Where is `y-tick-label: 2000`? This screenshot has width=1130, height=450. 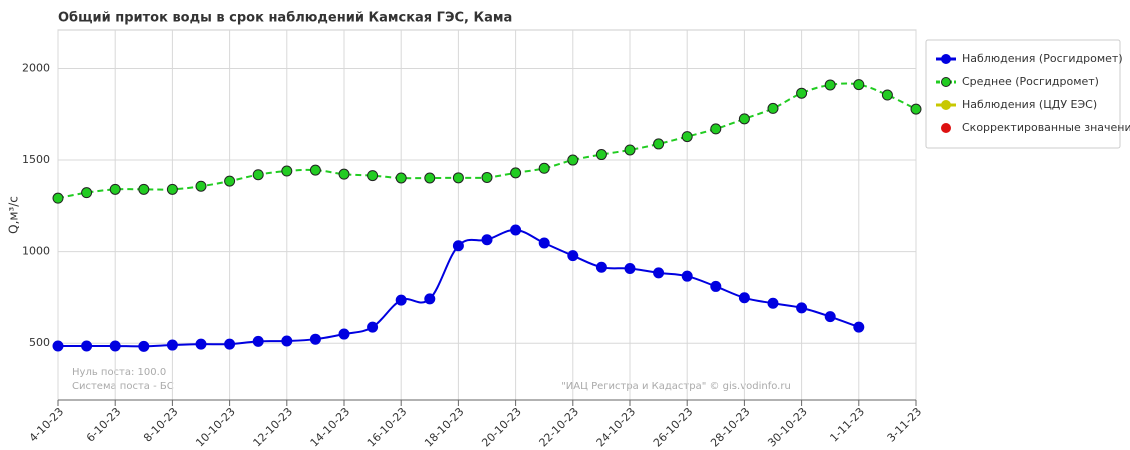 y-tick-label: 2000 is located at coordinates (36, 67).